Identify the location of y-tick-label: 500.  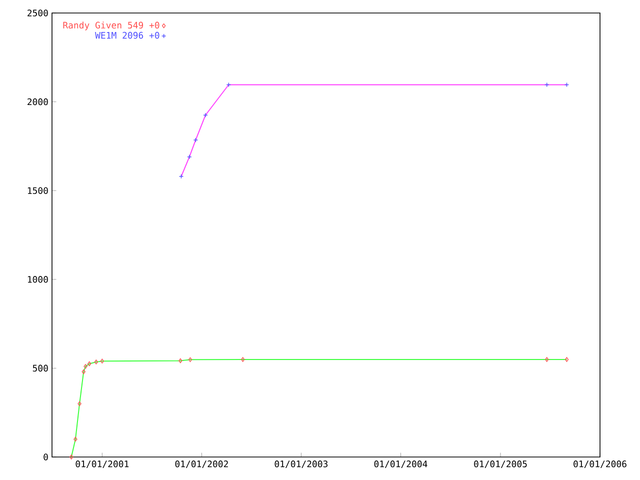
(40, 368).